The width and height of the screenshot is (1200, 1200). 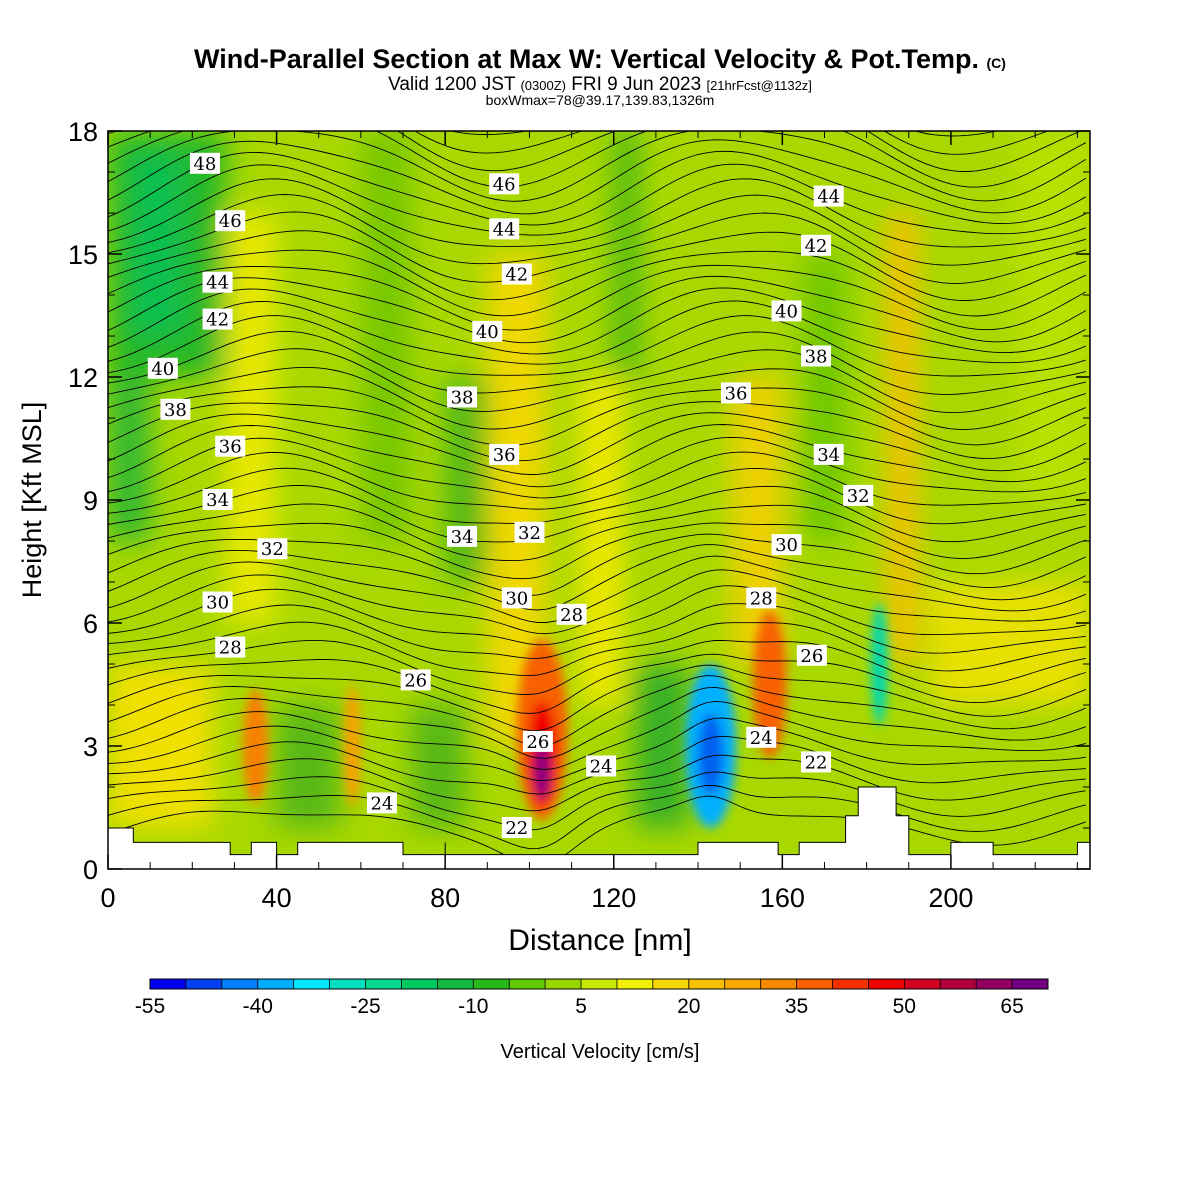 I want to click on contour-label: 22, so click(x=516, y=828).